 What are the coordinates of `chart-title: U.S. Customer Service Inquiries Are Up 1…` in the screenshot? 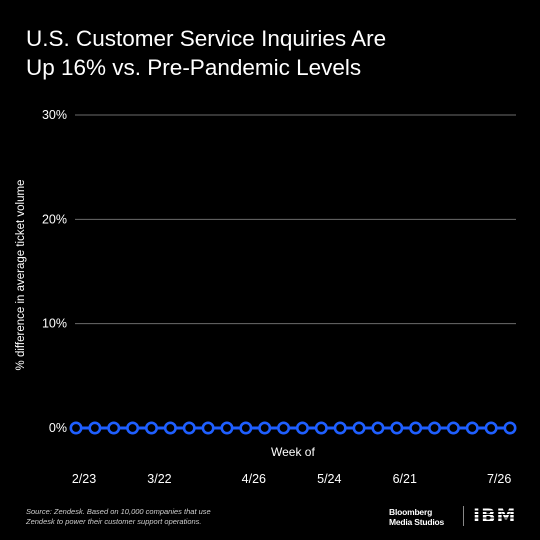 It's located at (266, 53).